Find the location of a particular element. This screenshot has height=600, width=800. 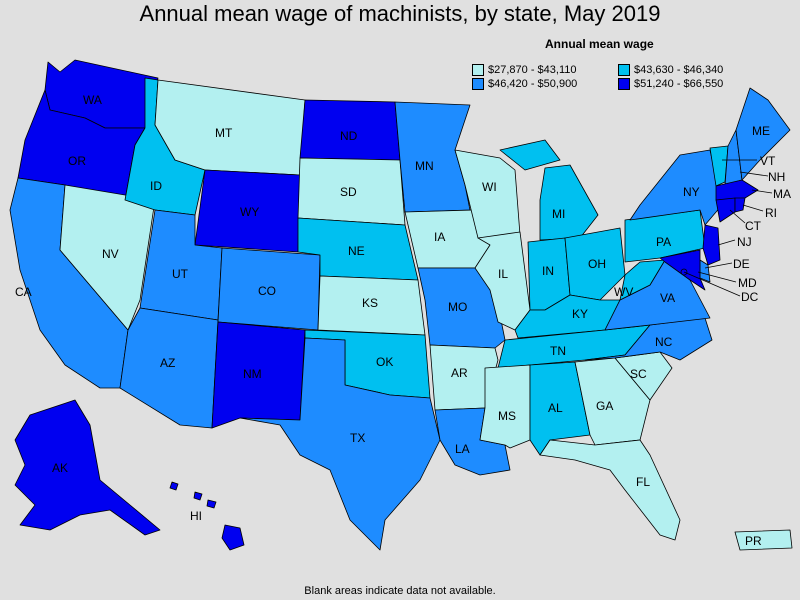

label-pa: PA is located at coordinates (663, 242).